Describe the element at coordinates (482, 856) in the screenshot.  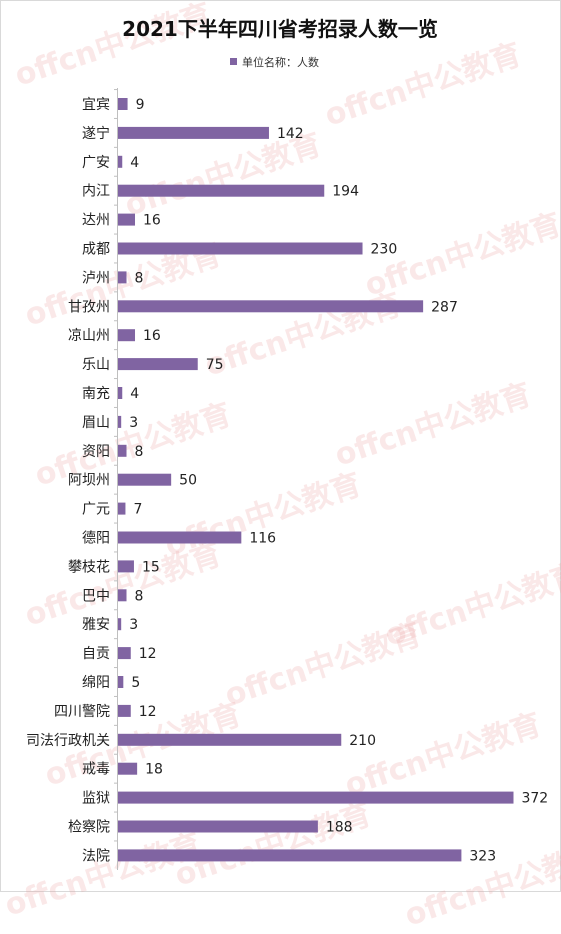
I see `data-label: 323` at that location.